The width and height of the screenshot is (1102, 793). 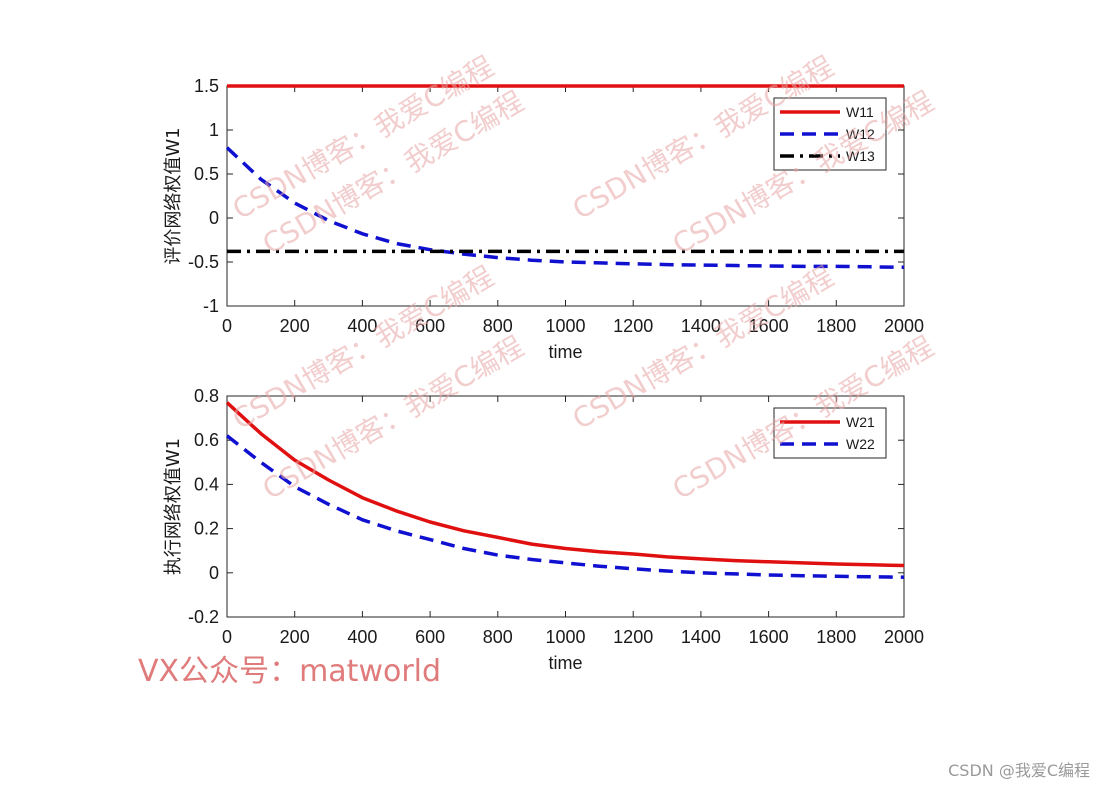 I want to click on legend: W11 W12 W13, so click(x=830, y=134).